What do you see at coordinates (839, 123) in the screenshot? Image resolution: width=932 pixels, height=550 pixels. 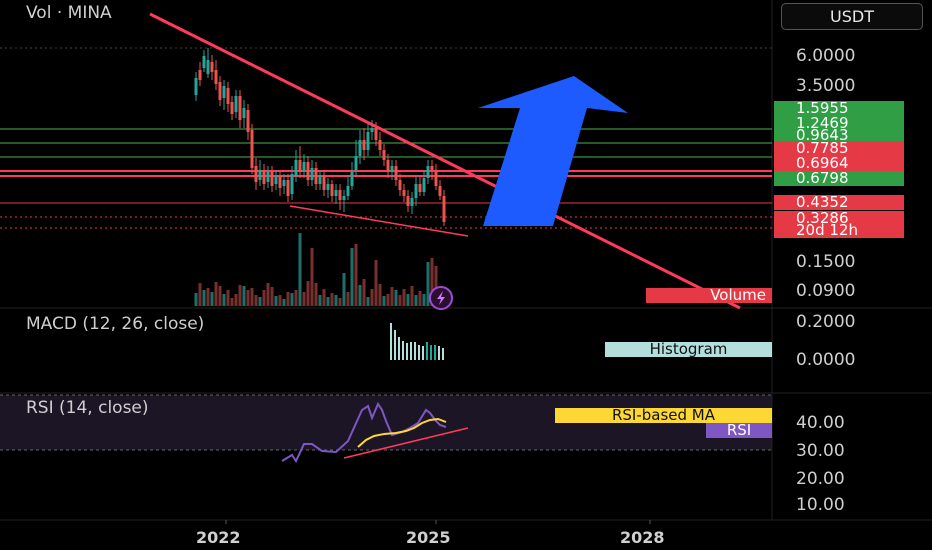 I see `price-tag: 1.2469` at bounding box center [839, 123].